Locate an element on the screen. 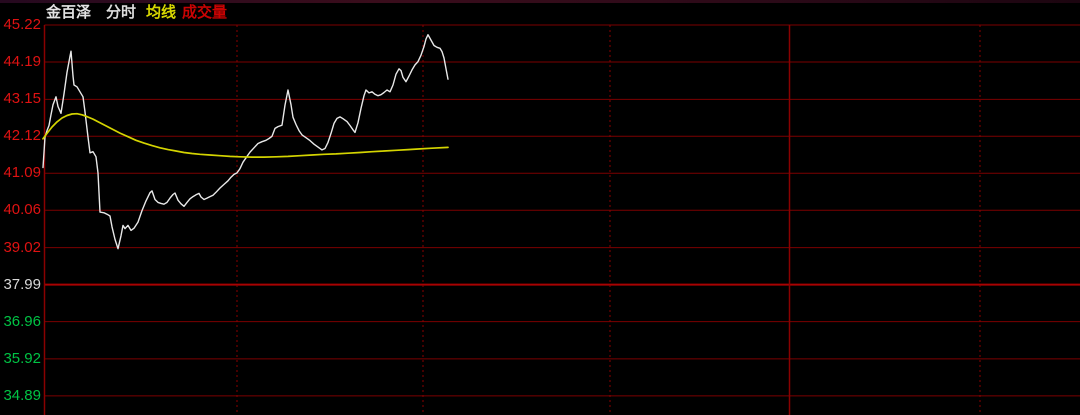  y-axis-tick: 34.89 is located at coordinates (22, 395).